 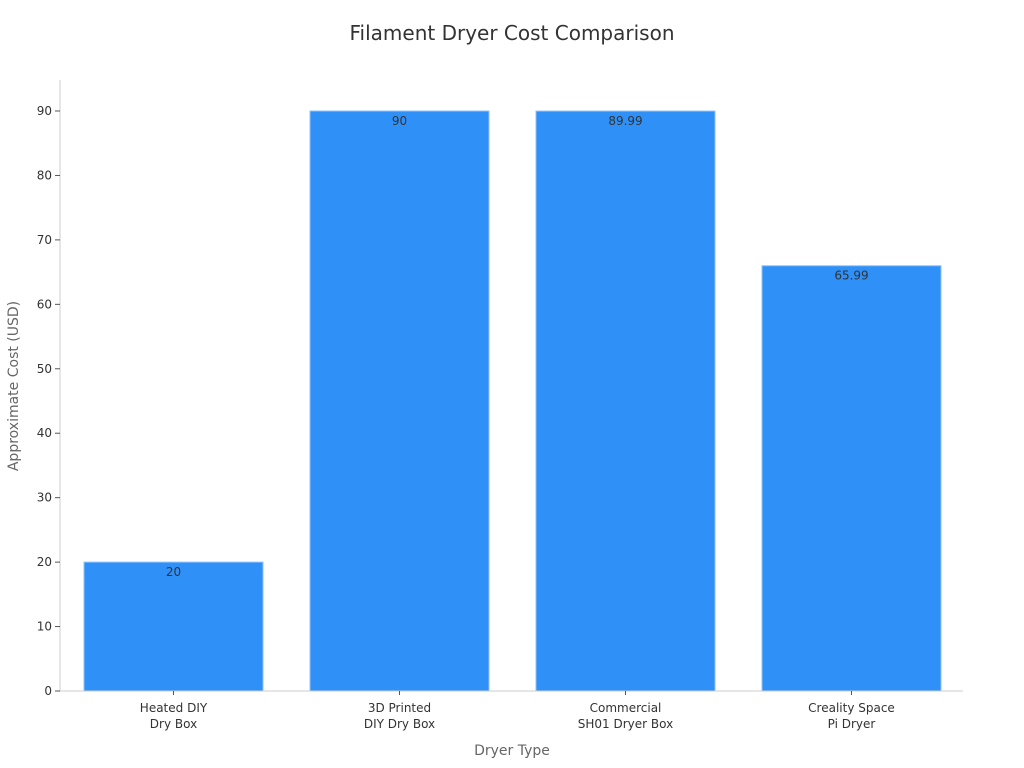 What do you see at coordinates (44, 562) in the screenshot?
I see `y-tick-label: 20` at bounding box center [44, 562].